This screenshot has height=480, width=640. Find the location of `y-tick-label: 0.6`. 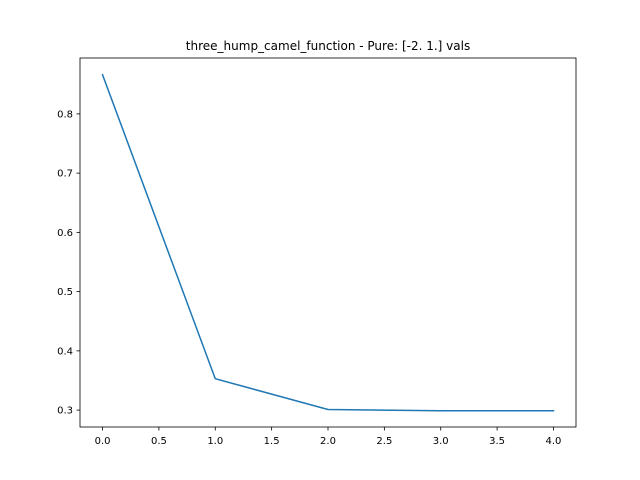

y-tick-label: 0.6 is located at coordinates (65, 233).